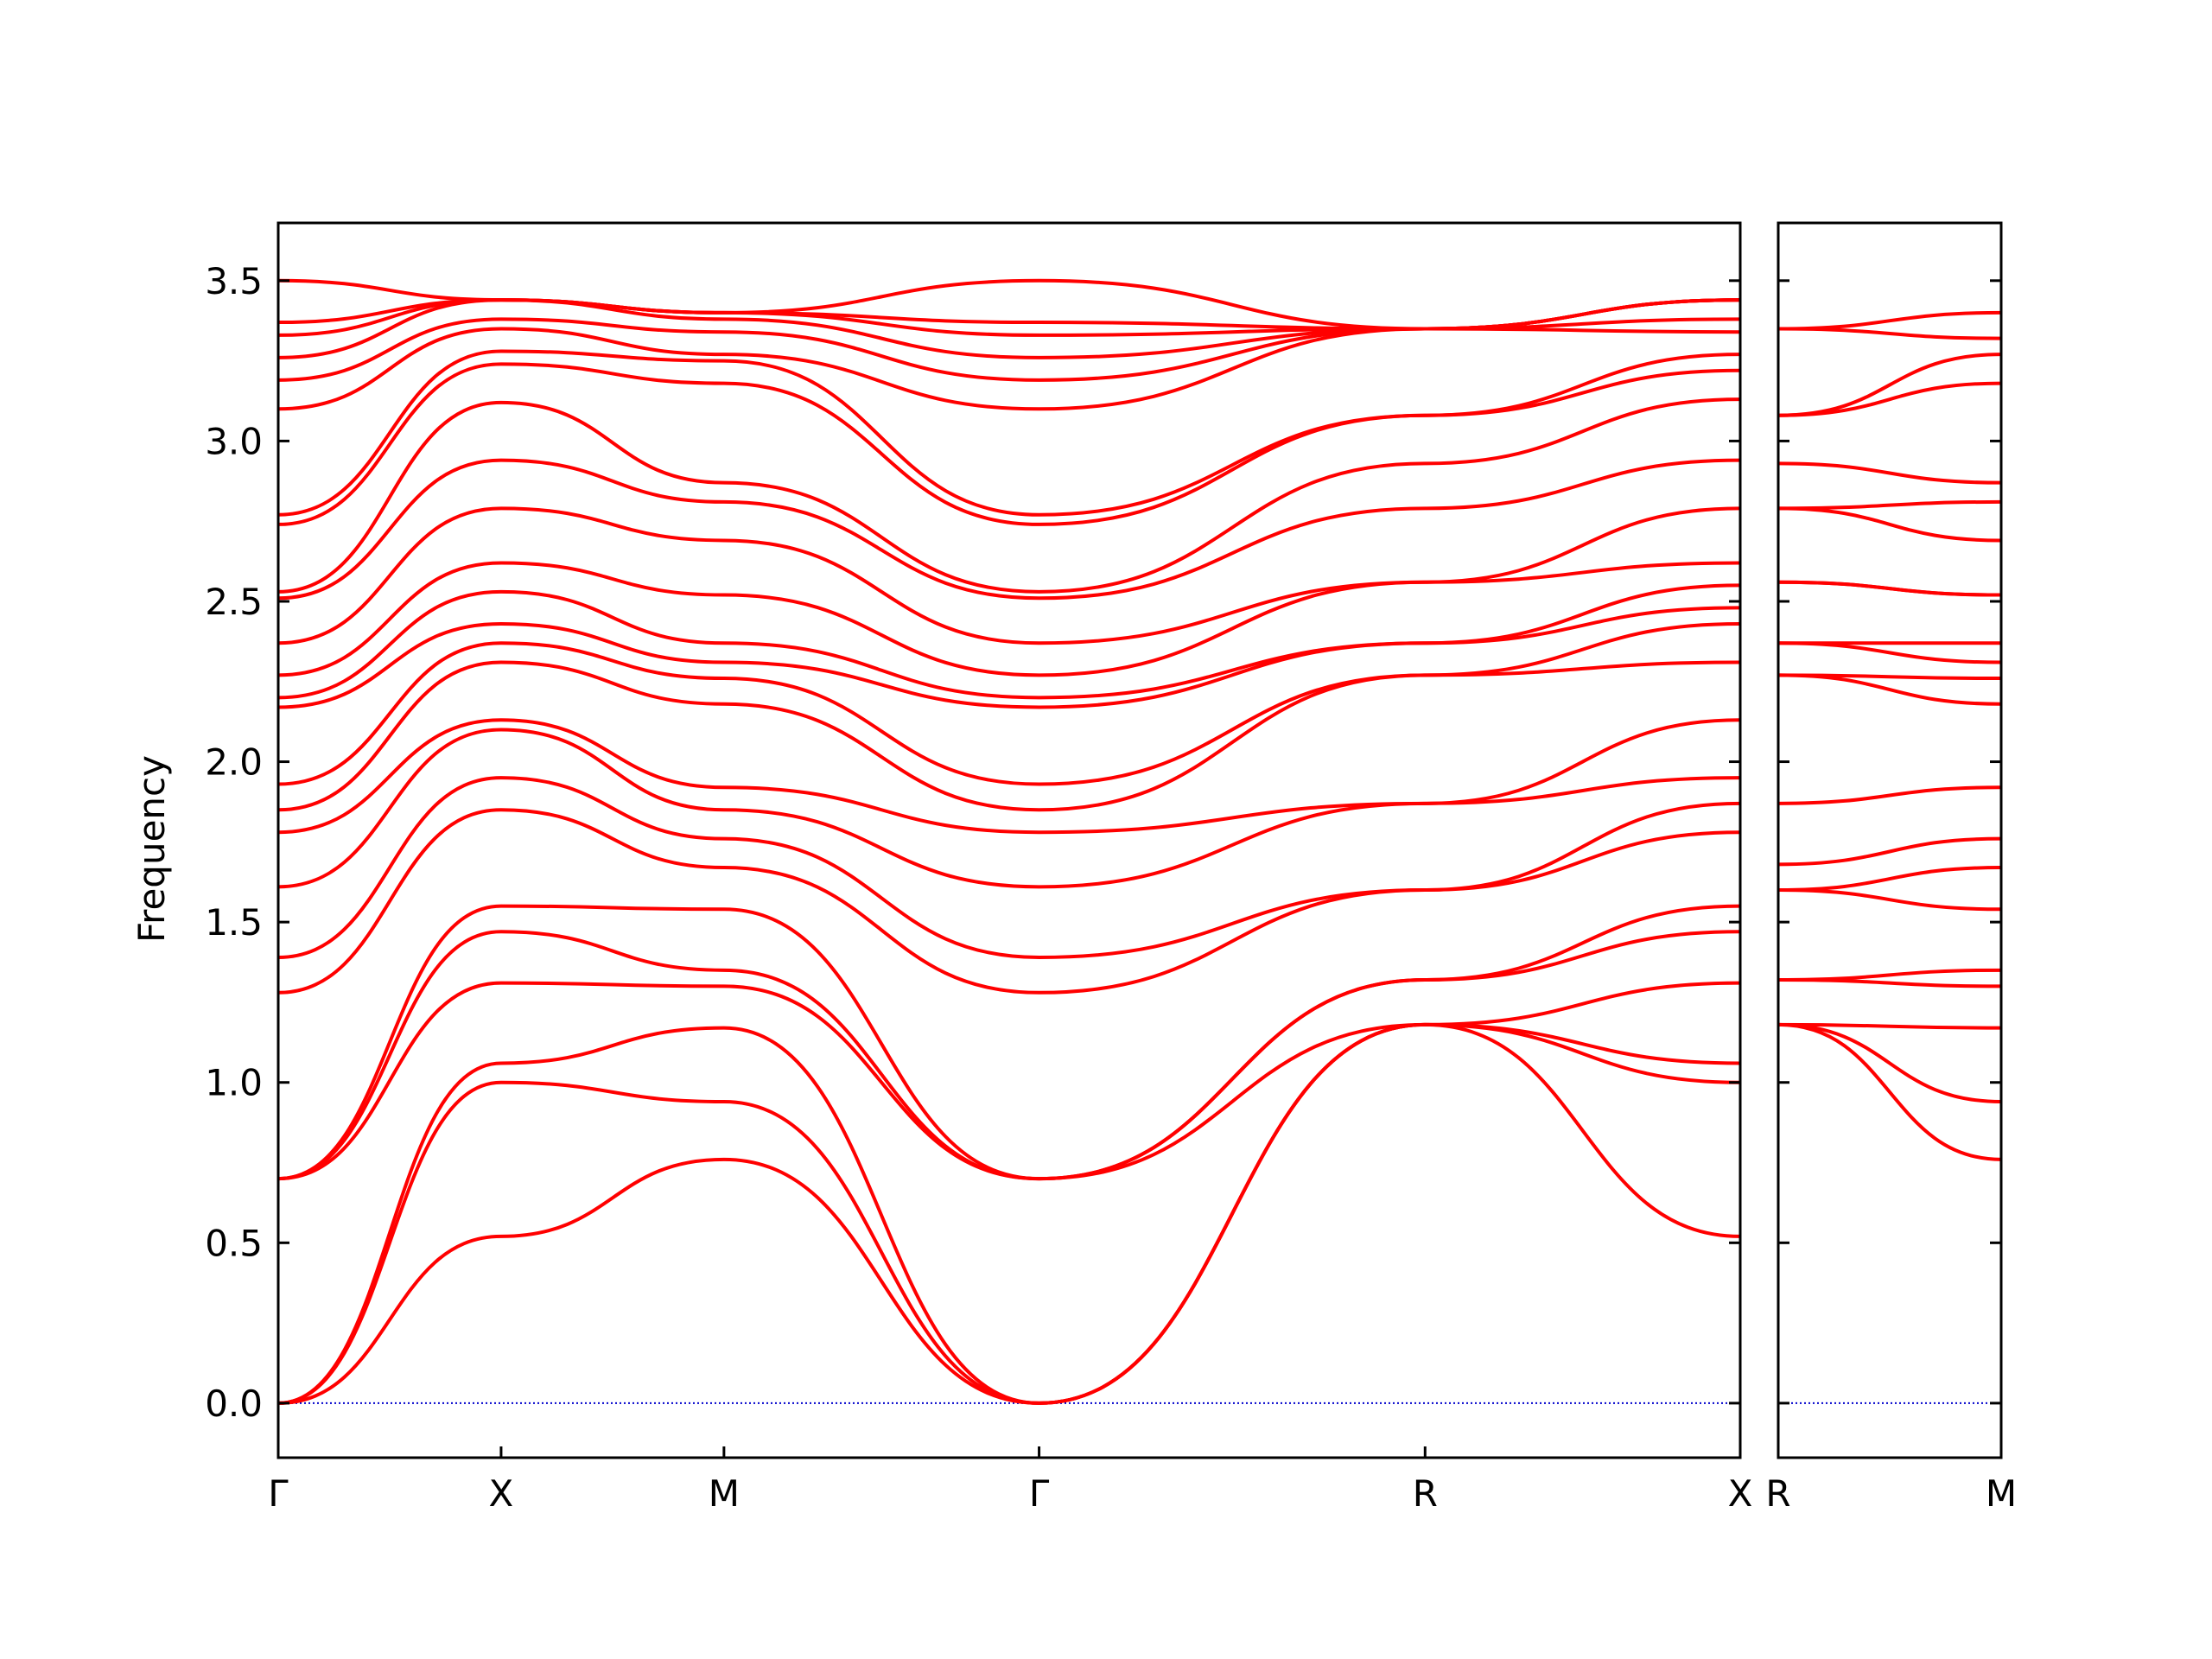 The image size is (2212, 1659). Describe the element at coordinates (234, 281) in the screenshot. I see `y-tick-label: 3.5` at that location.